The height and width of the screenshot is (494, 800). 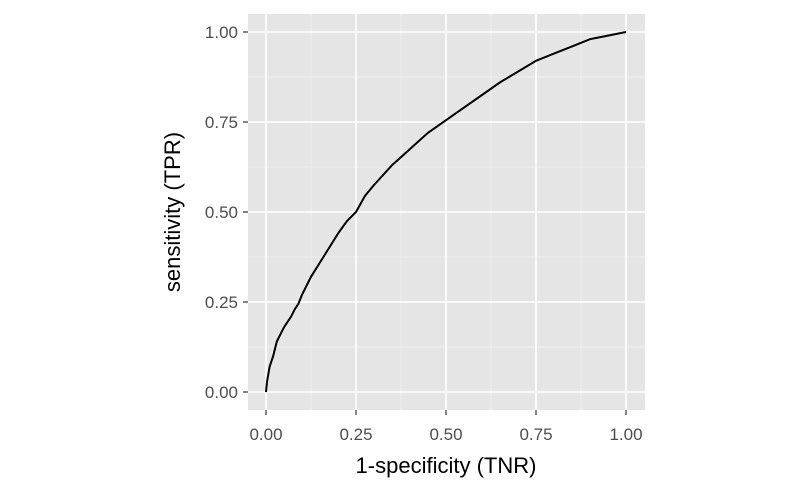 I want to click on x-tick-label: 0.75, so click(x=535, y=434).